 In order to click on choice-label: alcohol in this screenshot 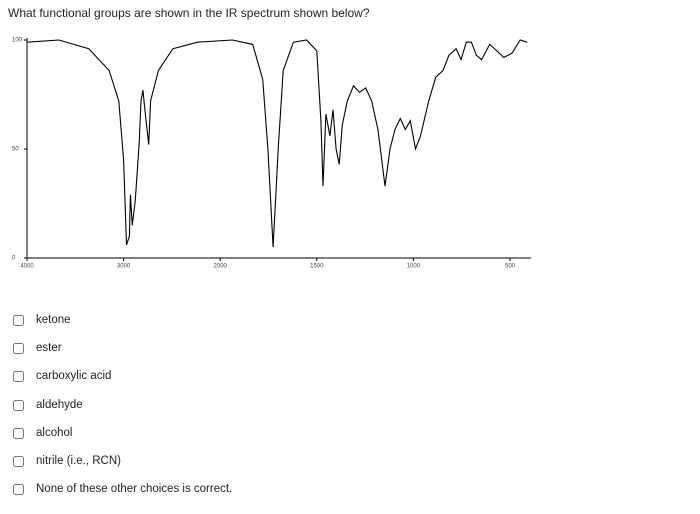, I will do `click(54, 432)`.